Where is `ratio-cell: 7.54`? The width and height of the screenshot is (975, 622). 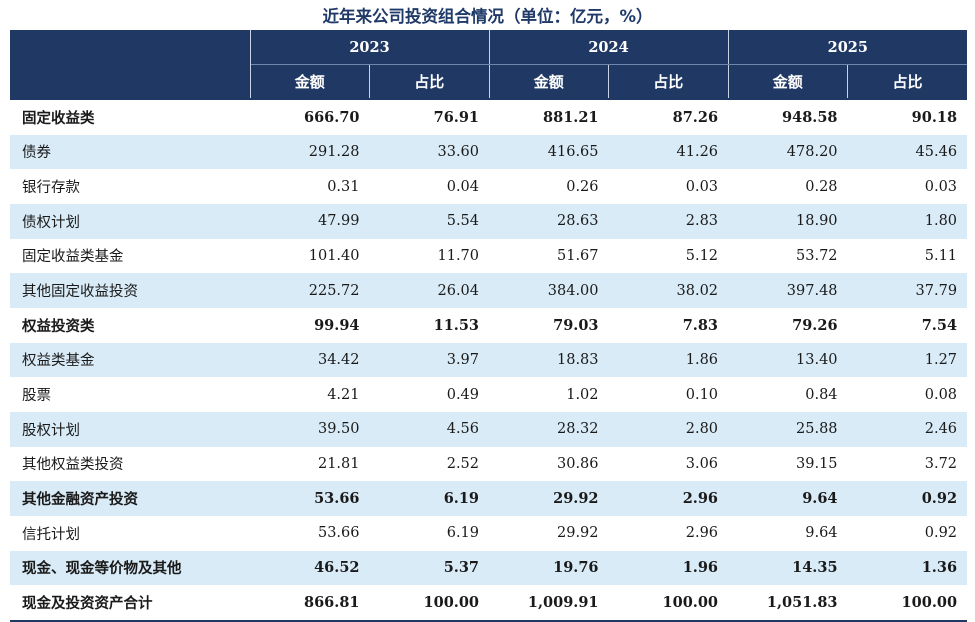 ratio-cell: 7.54 is located at coordinates (939, 325).